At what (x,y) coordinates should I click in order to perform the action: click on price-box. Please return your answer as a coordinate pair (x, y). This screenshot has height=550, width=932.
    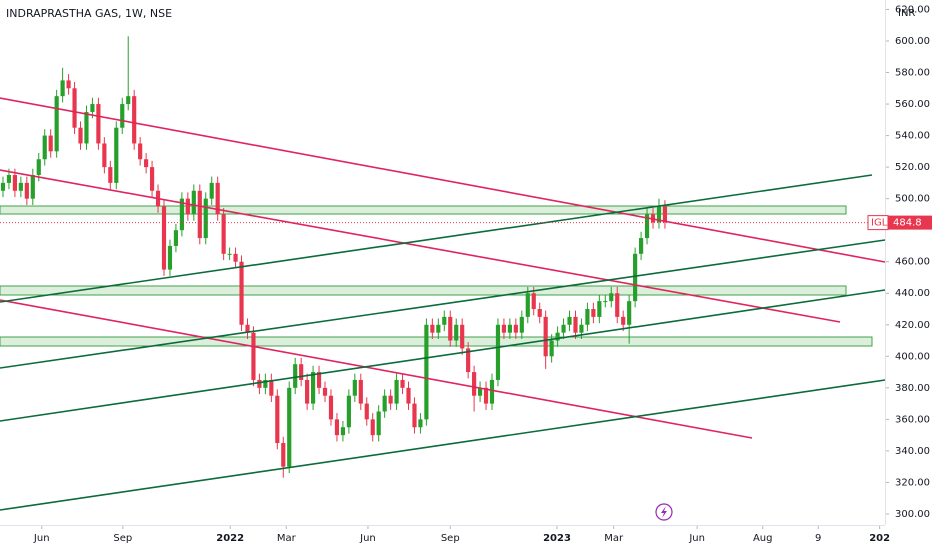
    Looking at the image, I should click on (910, 222).